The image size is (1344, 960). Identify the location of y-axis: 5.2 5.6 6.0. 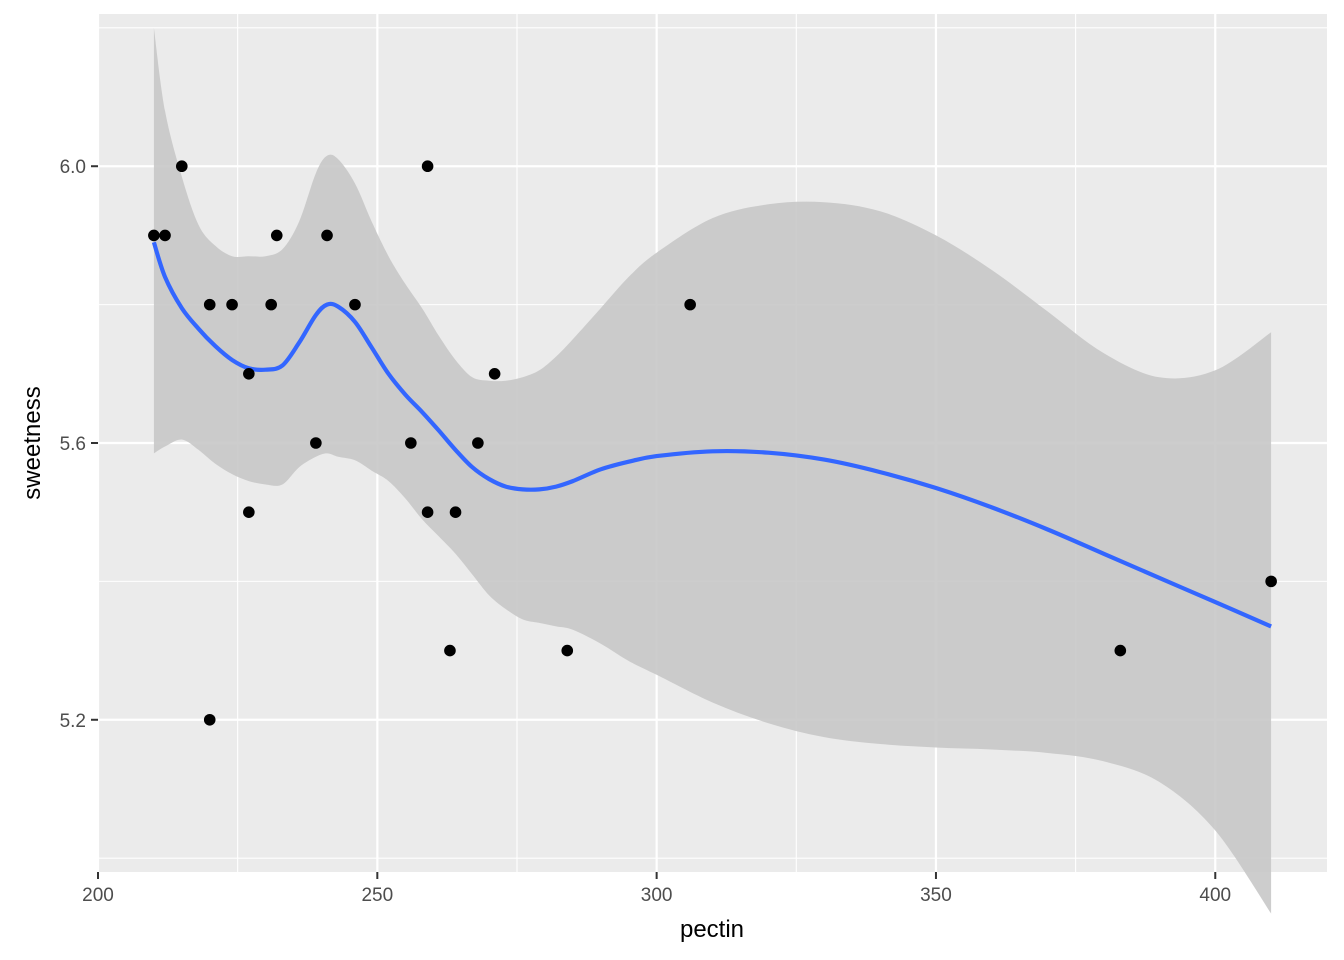
(79, 444).